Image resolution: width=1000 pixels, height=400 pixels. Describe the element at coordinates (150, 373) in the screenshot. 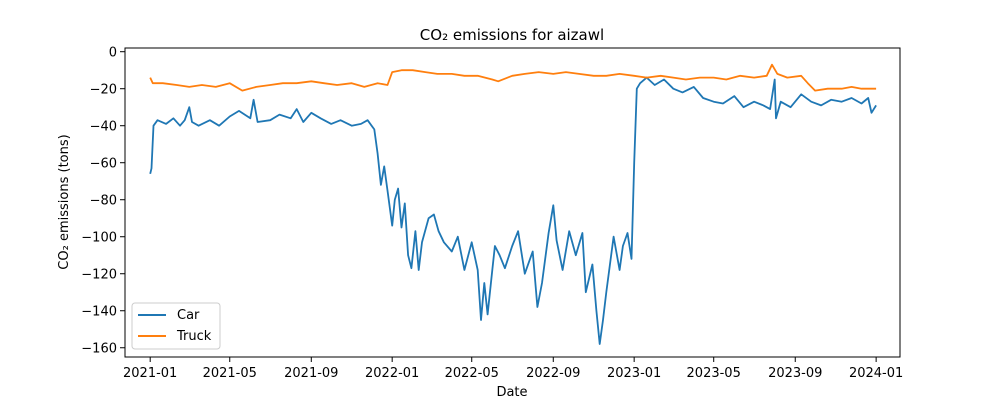

I see `x-tick-label: 2021-01` at that location.